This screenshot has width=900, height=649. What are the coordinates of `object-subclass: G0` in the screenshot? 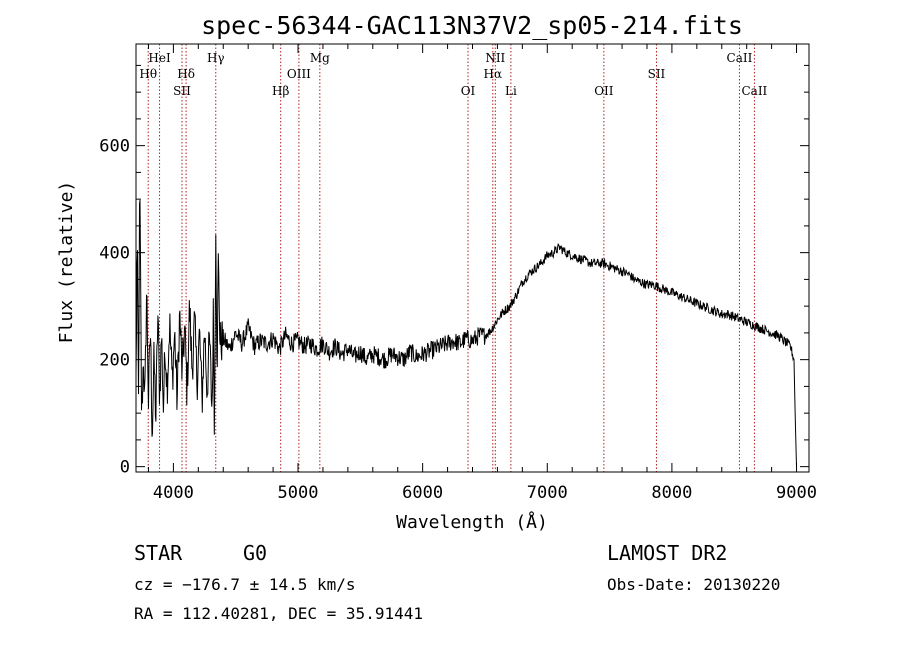 It's located at (255, 553).